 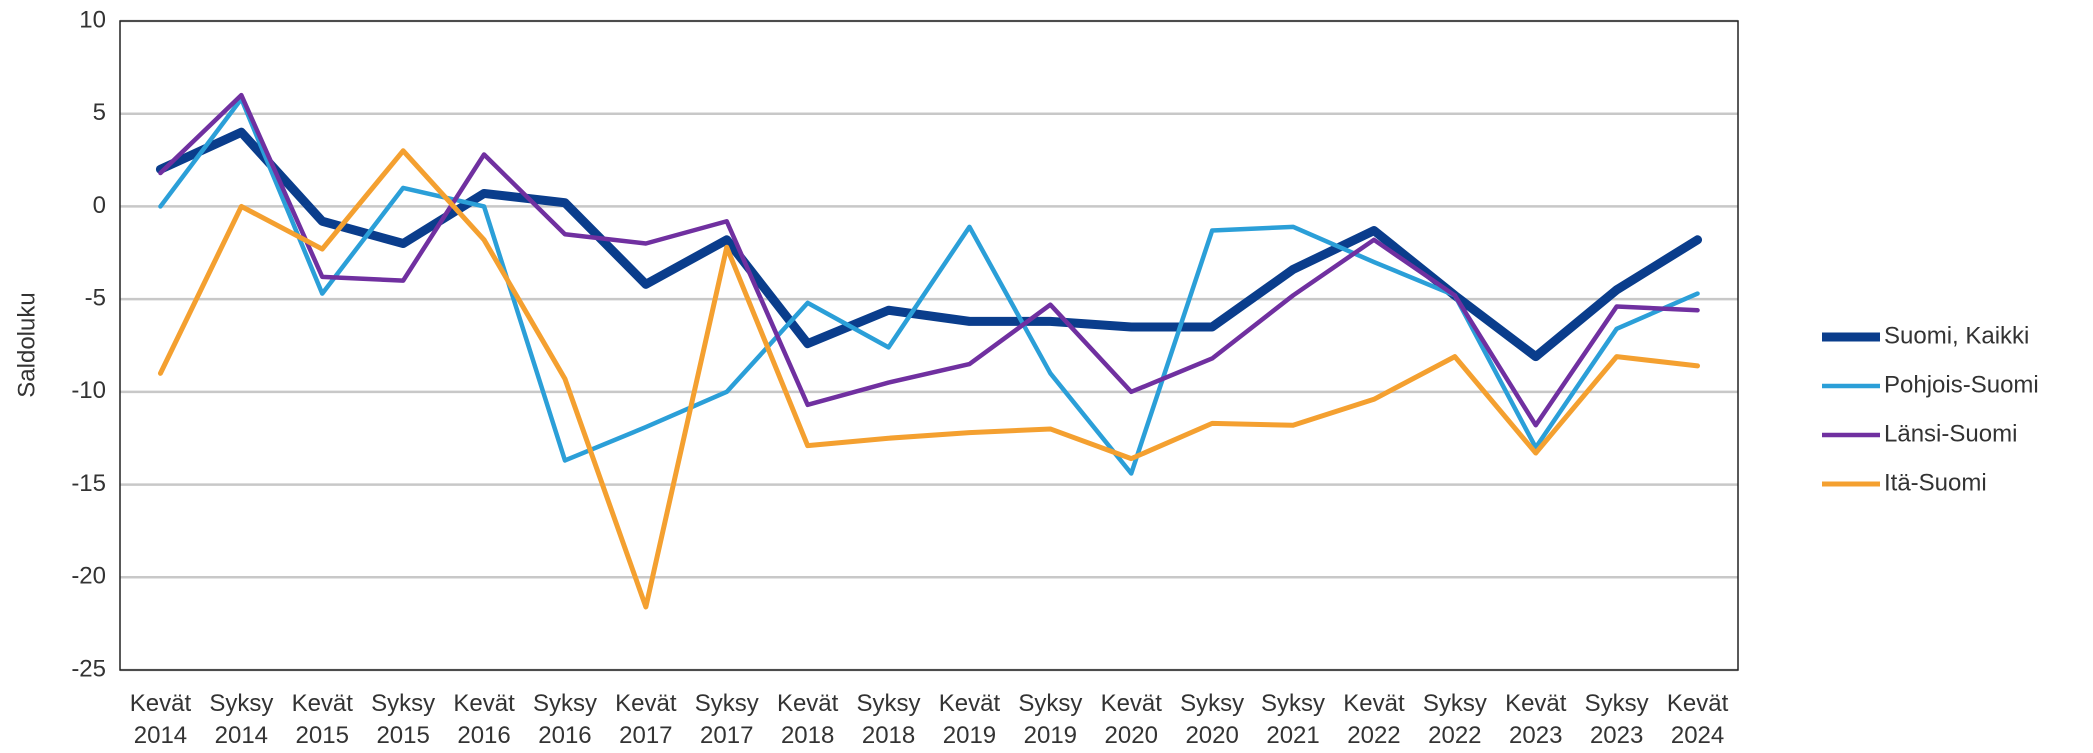 What do you see at coordinates (1935, 482) in the screenshot?
I see `legend-label: Itä-Suomi` at bounding box center [1935, 482].